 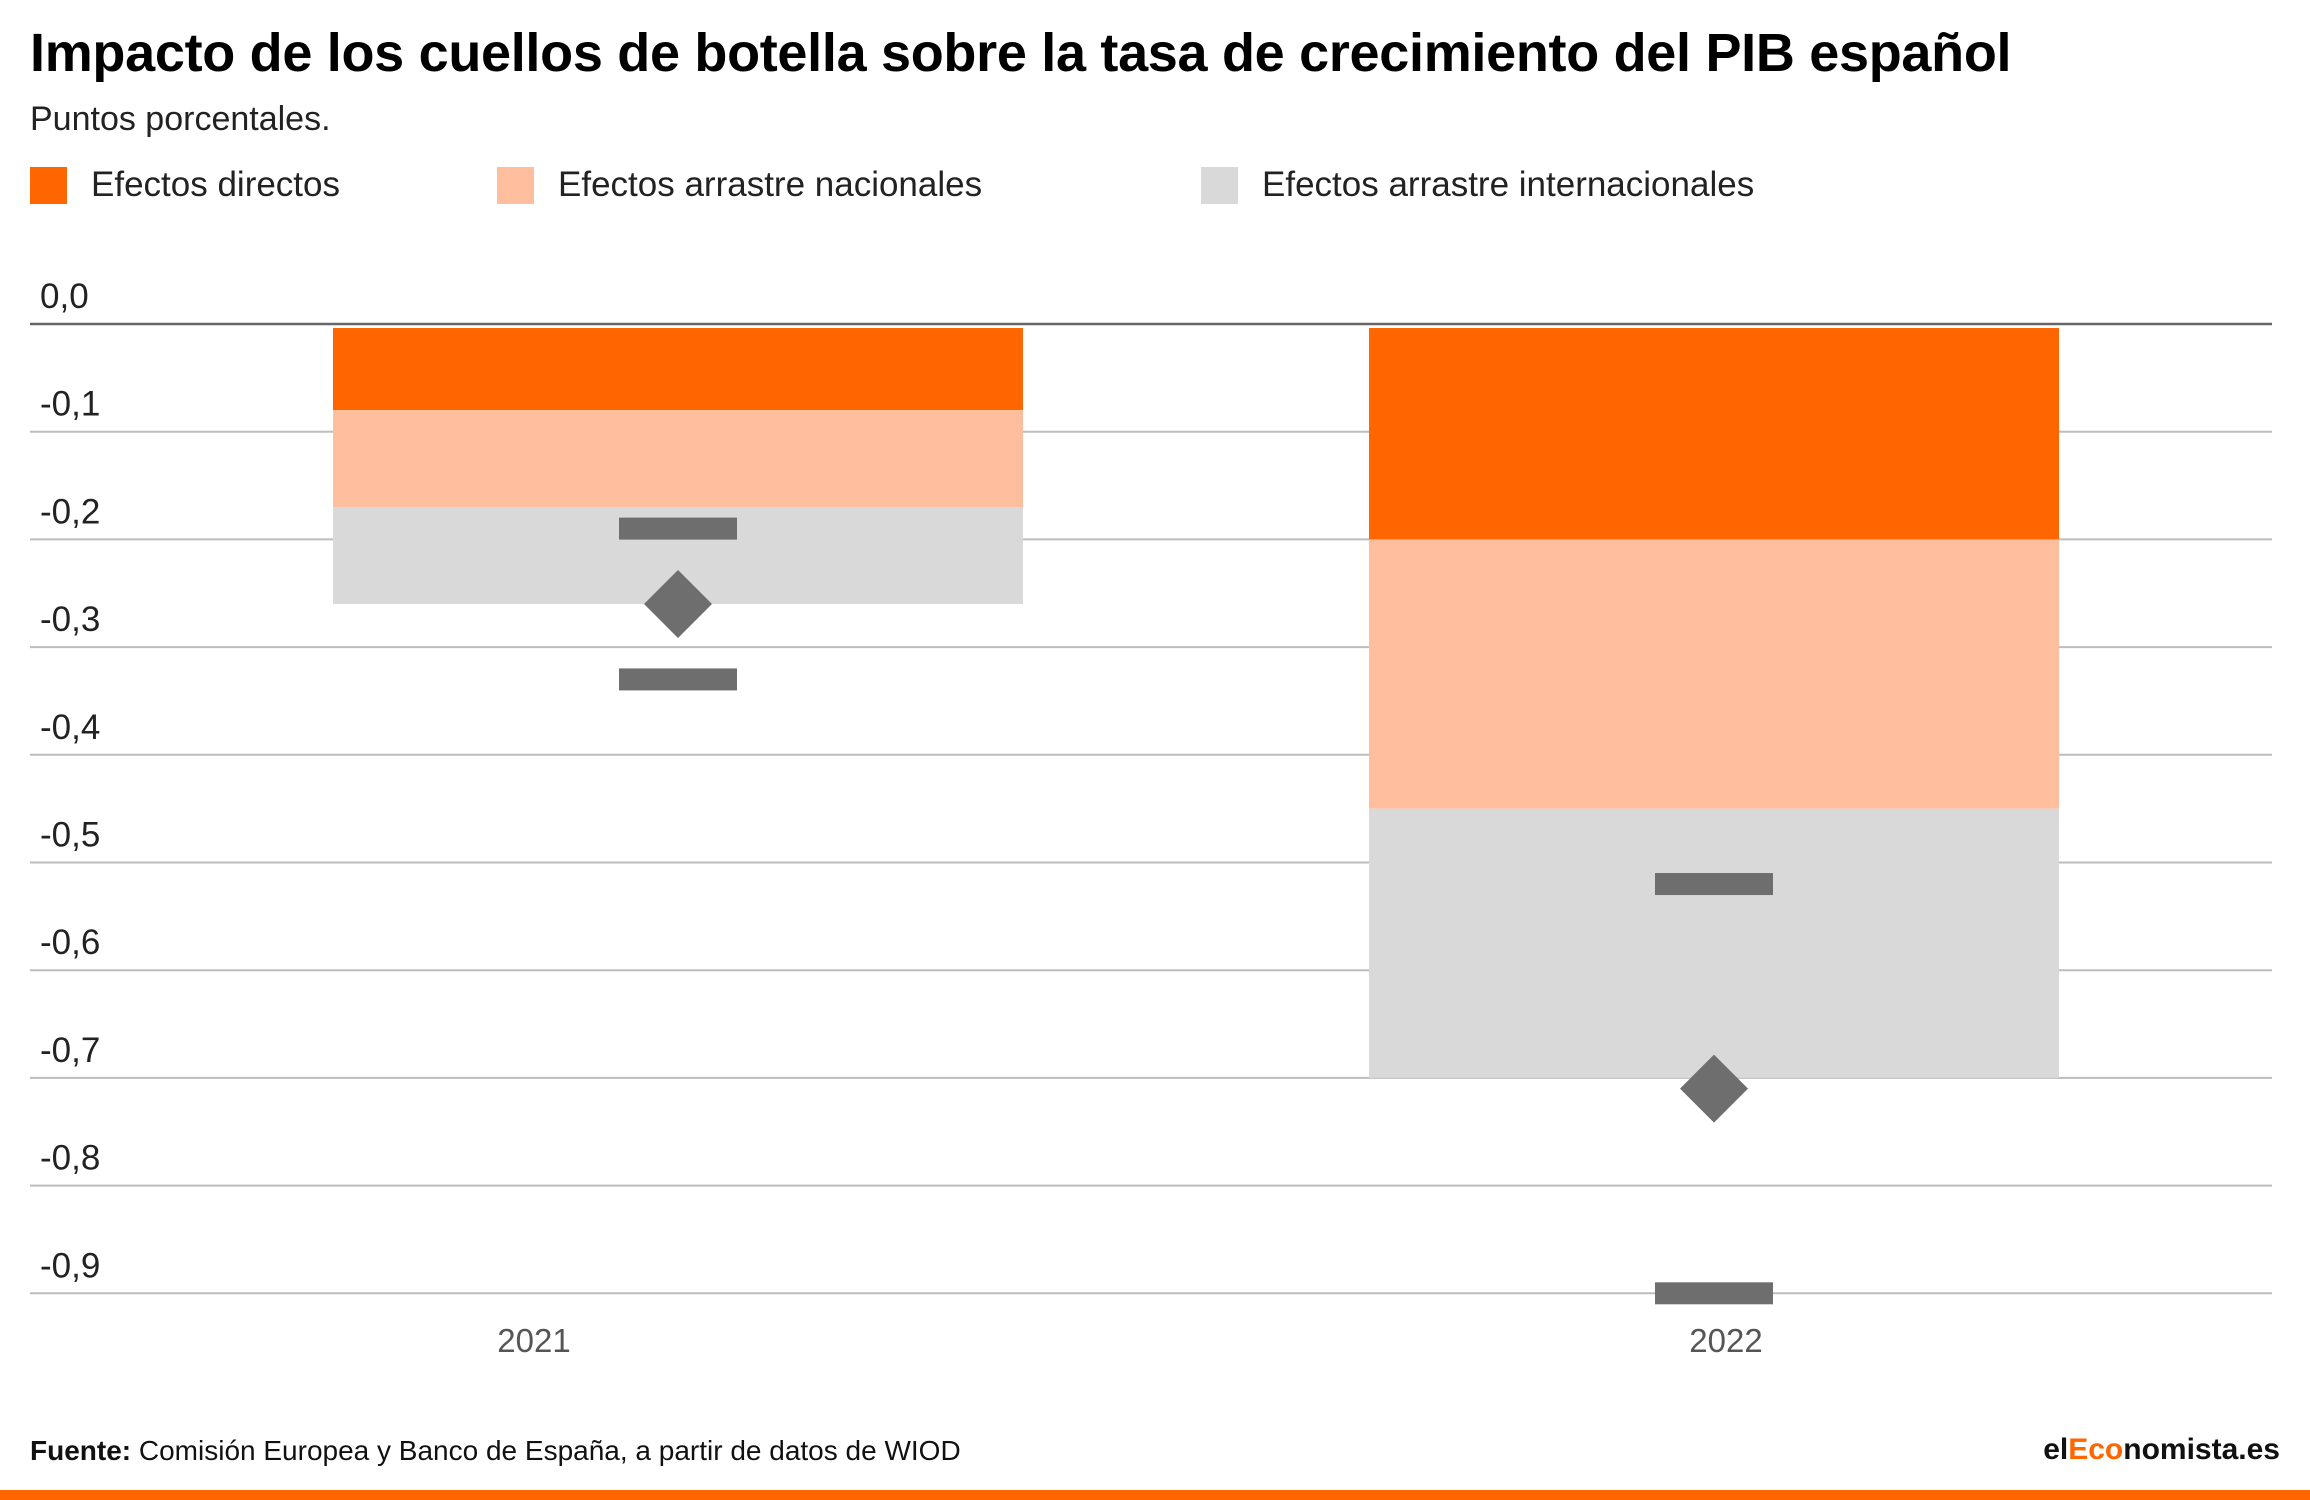 What do you see at coordinates (48, 185) in the screenshot?
I see `legend-swatch-directos` at bounding box center [48, 185].